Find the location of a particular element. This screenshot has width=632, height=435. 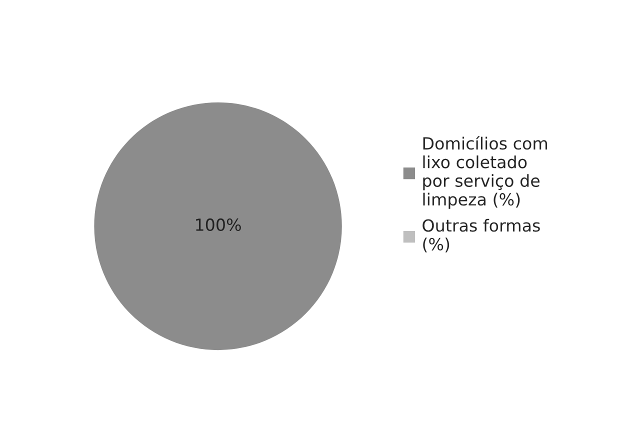

data-label: 100% is located at coordinates (218, 225).